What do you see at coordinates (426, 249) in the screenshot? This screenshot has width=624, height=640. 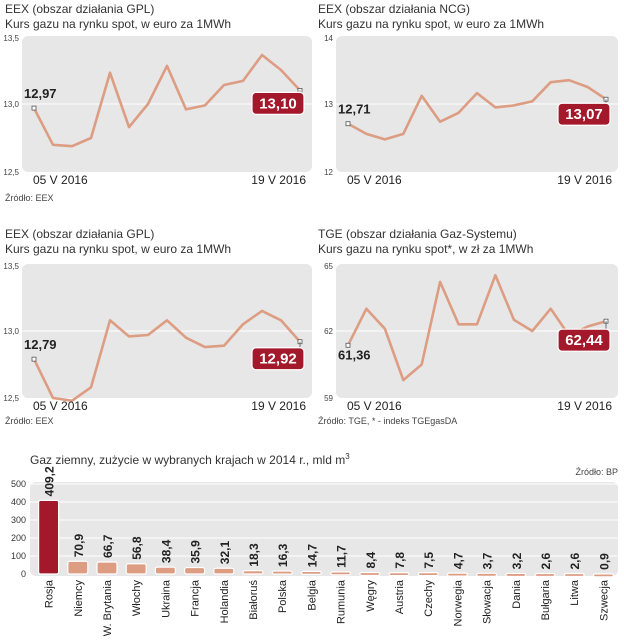 I see `chart4-subtitle: Kurs gazu na rynku spot*, w zł za 1MWh` at bounding box center [426, 249].